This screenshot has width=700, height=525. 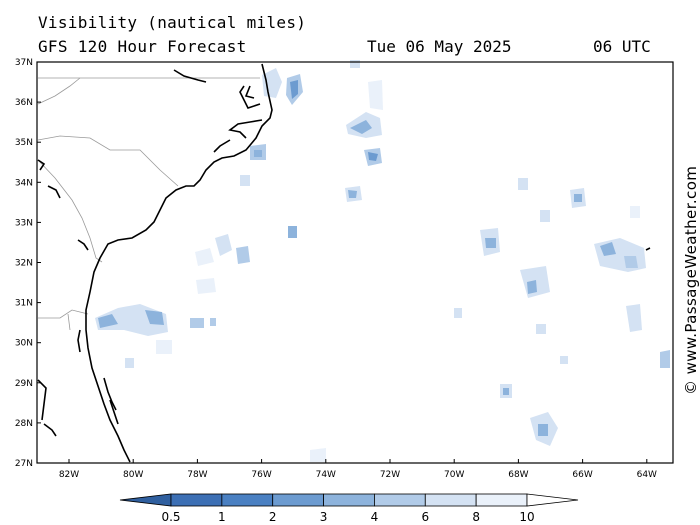 I want to click on colorbar-label: 0.5, so click(x=170, y=517).